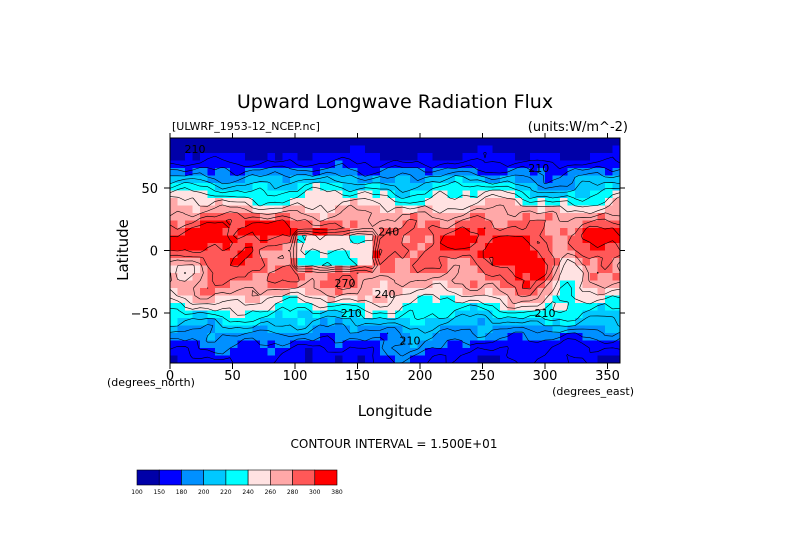 The width and height of the screenshot is (789, 558). What do you see at coordinates (271, 492) in the screenshot?
I see `colorbar-label: 260` at bounding box center [271, 492].